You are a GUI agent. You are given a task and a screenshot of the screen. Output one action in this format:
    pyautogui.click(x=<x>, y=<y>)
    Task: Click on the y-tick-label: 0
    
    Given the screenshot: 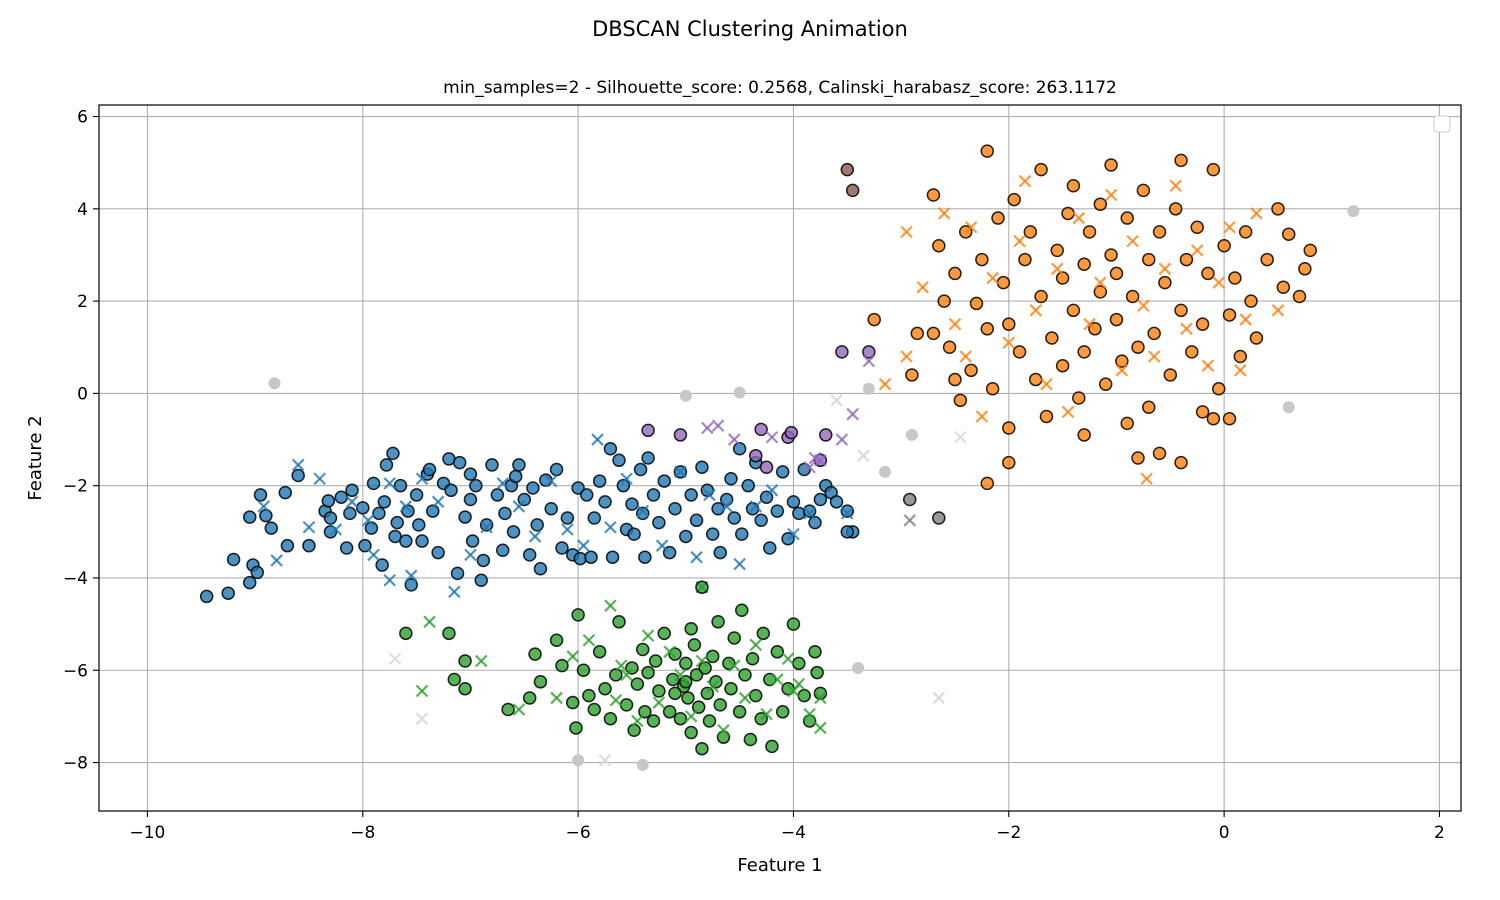 What is the action you would take?
    pyautogui.click(x=82, y=394)
    